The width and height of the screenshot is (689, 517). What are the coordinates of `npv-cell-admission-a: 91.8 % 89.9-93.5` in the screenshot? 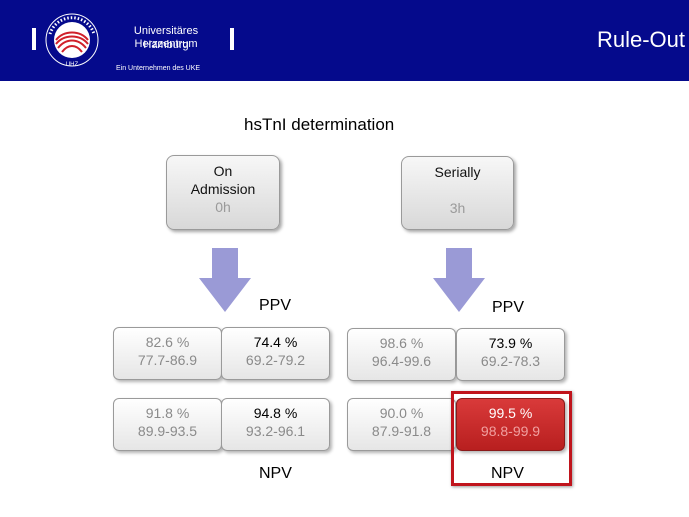 It's located at (167, 424).